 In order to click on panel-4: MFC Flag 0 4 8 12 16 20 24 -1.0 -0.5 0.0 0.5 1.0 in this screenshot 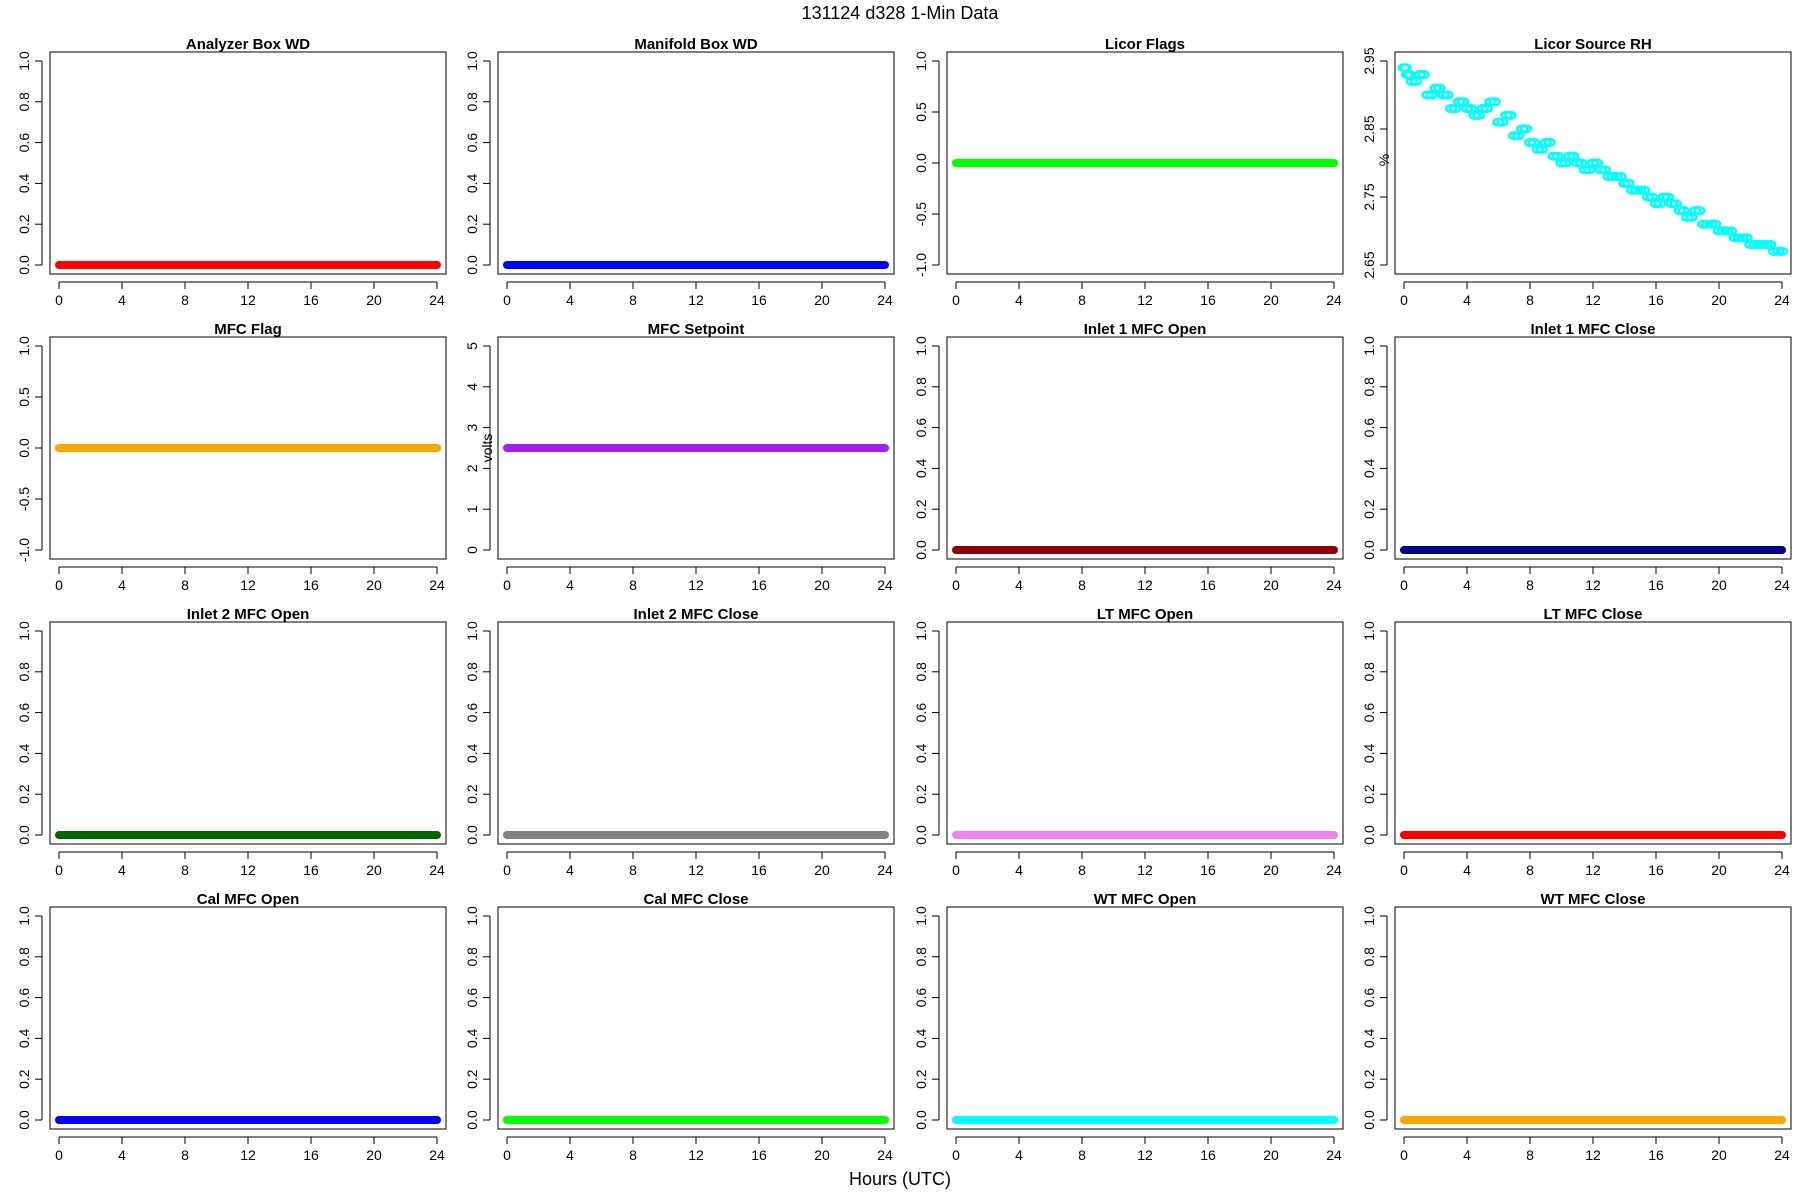, I will do `click(231, 457)`.